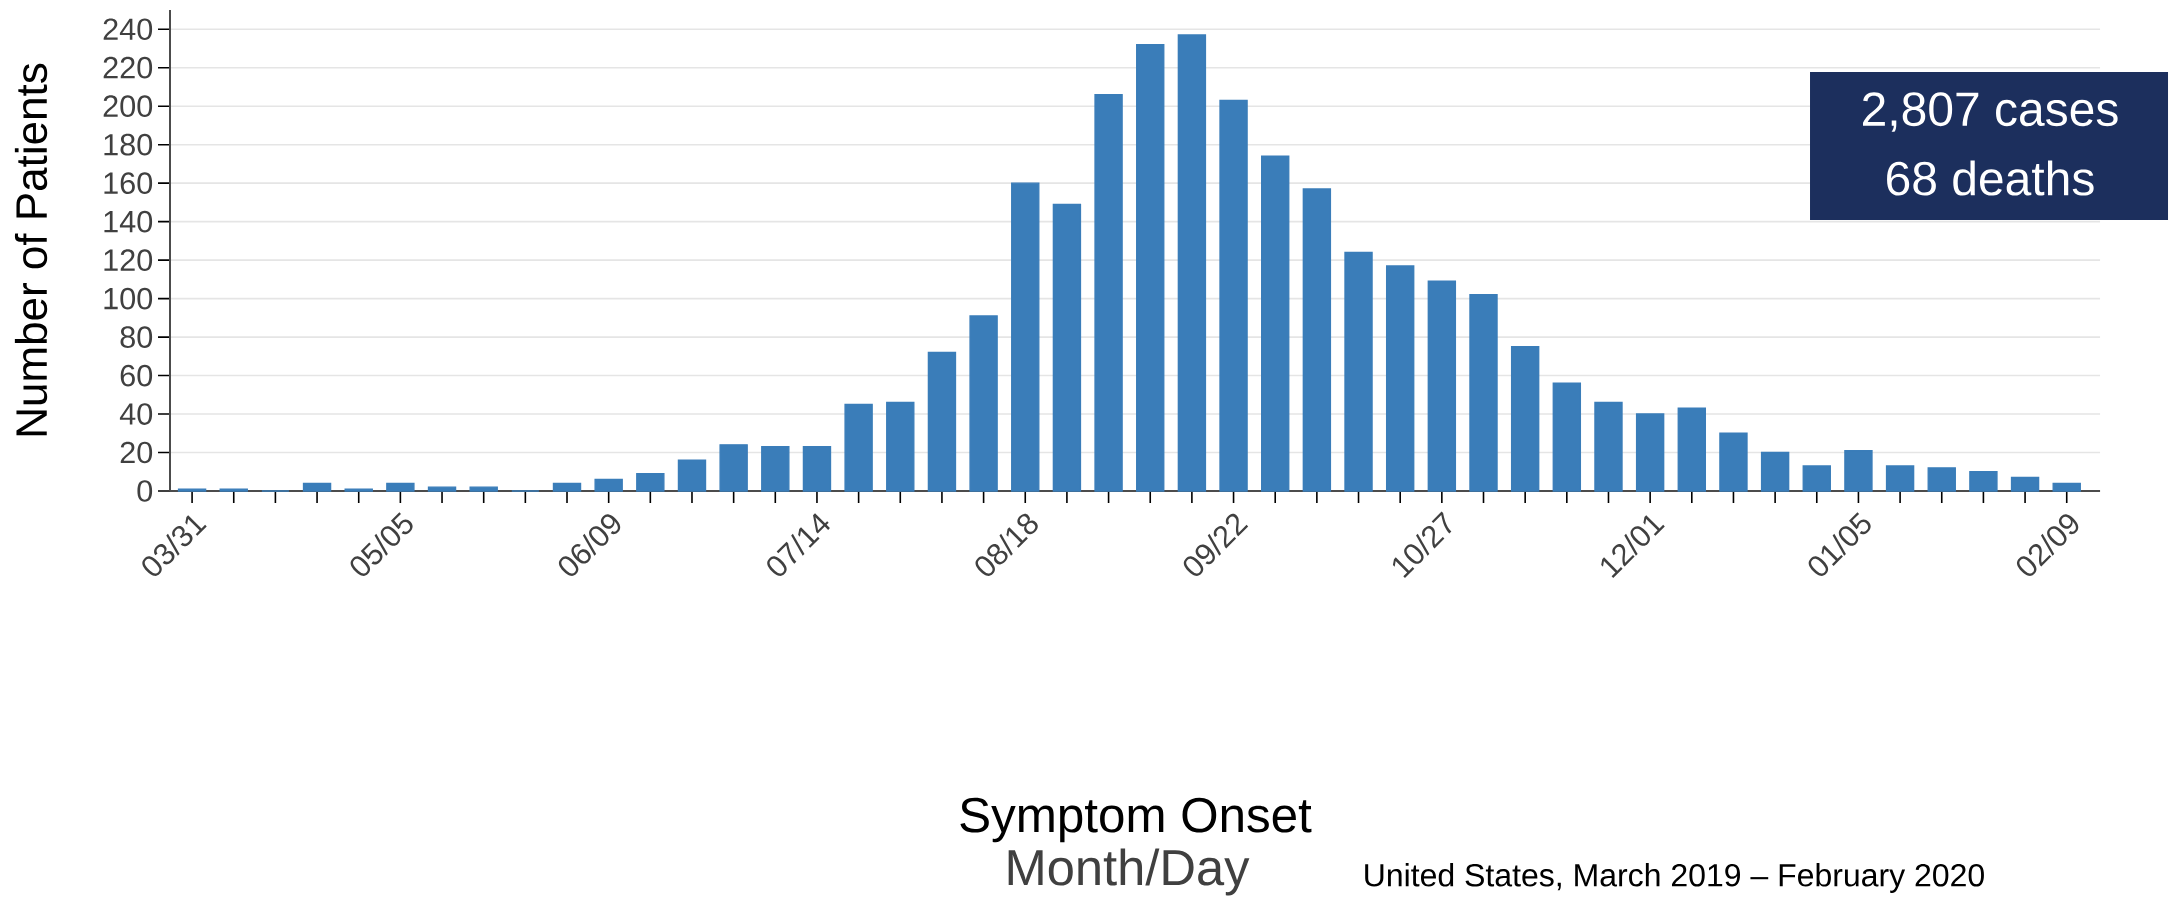 The height and width of the screenshot is (897, 2182). I want to click on y-tick-label: 240, so click(128, 29).